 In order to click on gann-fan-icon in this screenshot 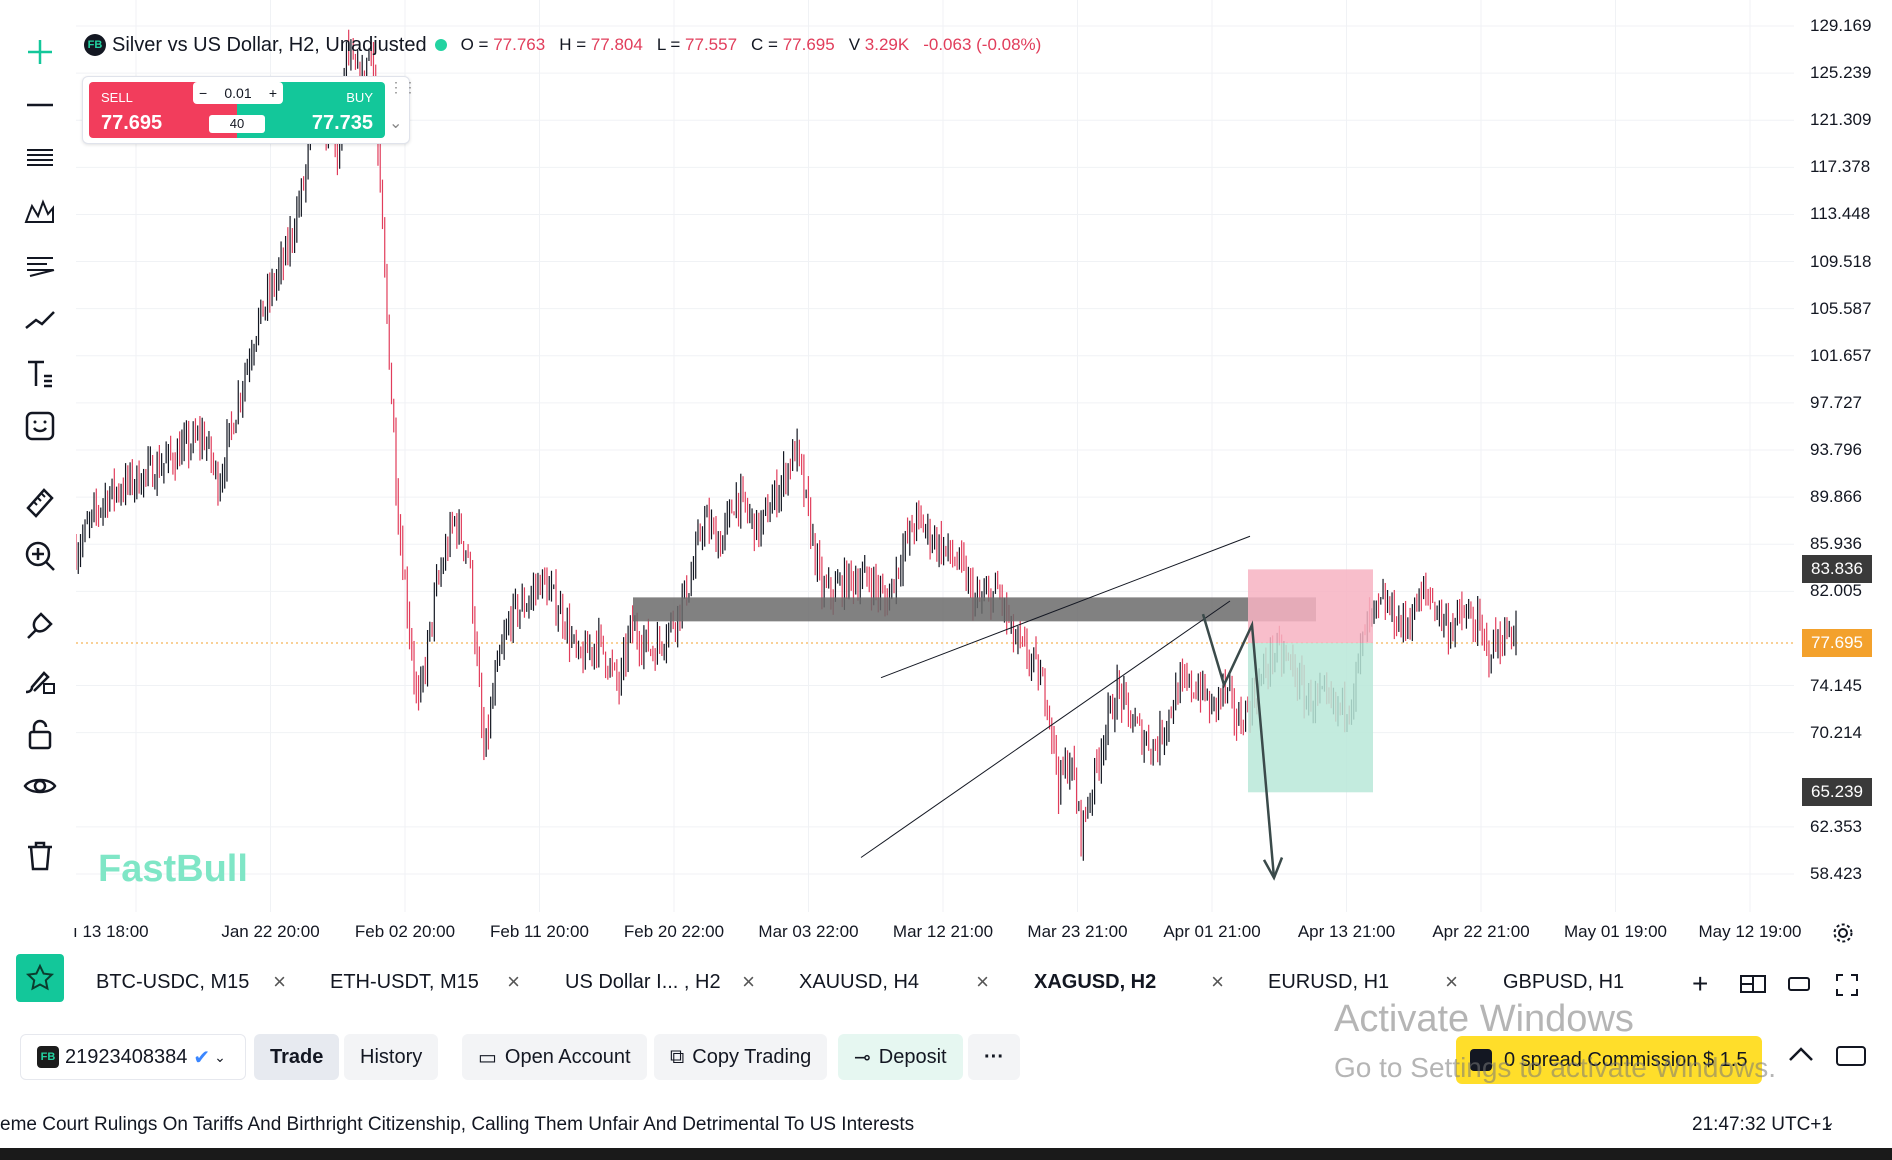, I will do `click(40, 266)`.